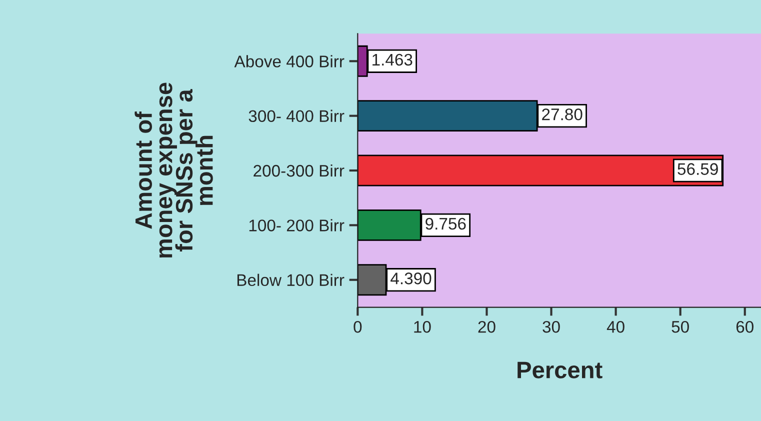 Image resolution: width=761 pixels, height=421 pixels. Describe the element at coordinates (562, 114) in the screenshot. I see `data-label: 27.80` at that location.